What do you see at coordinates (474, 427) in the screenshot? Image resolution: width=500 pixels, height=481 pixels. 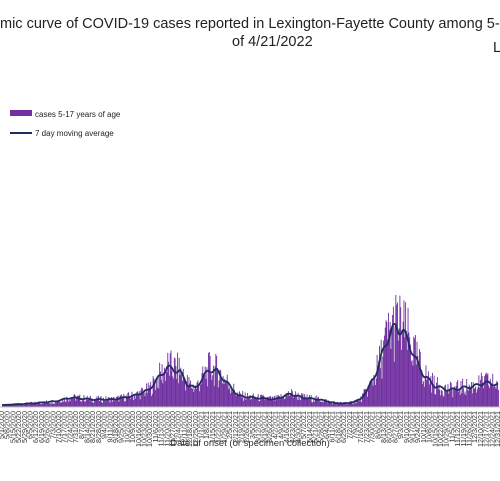 I see `x-tick-label: 12/3/2021` at bounding box center [474, 427].